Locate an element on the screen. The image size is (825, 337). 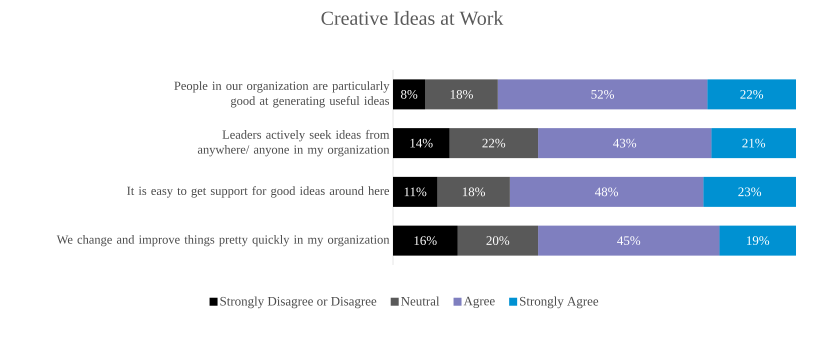
data-label: 23% is located at coordinates (750, 191).